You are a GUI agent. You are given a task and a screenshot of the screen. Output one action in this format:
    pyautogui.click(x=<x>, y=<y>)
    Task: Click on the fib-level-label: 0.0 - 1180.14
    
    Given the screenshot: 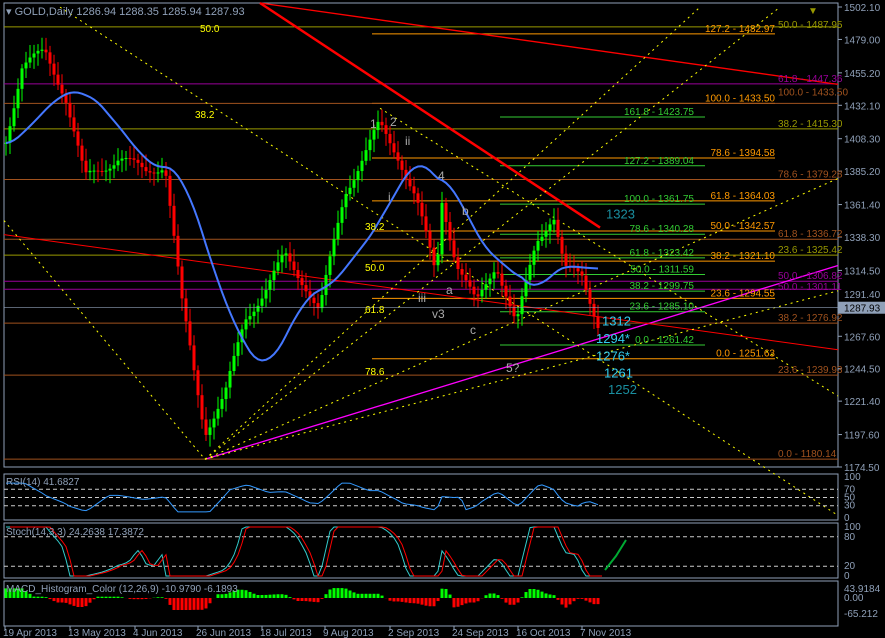 What is the action you would take?
    pyautogui.click(x=807, y=454)
    